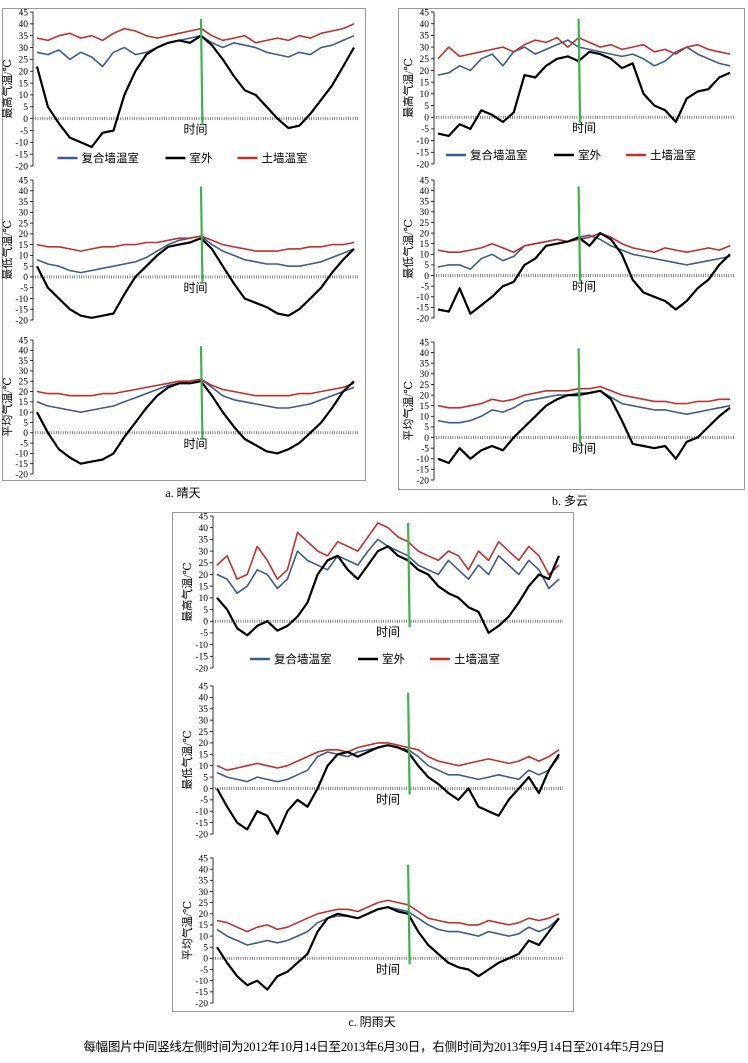 The width and height of the screenshot is (748, 1063). Describe the element at coordinates (204, 926) in the screenshot. I see `c-avg-y-tick-label: 15` at that location.